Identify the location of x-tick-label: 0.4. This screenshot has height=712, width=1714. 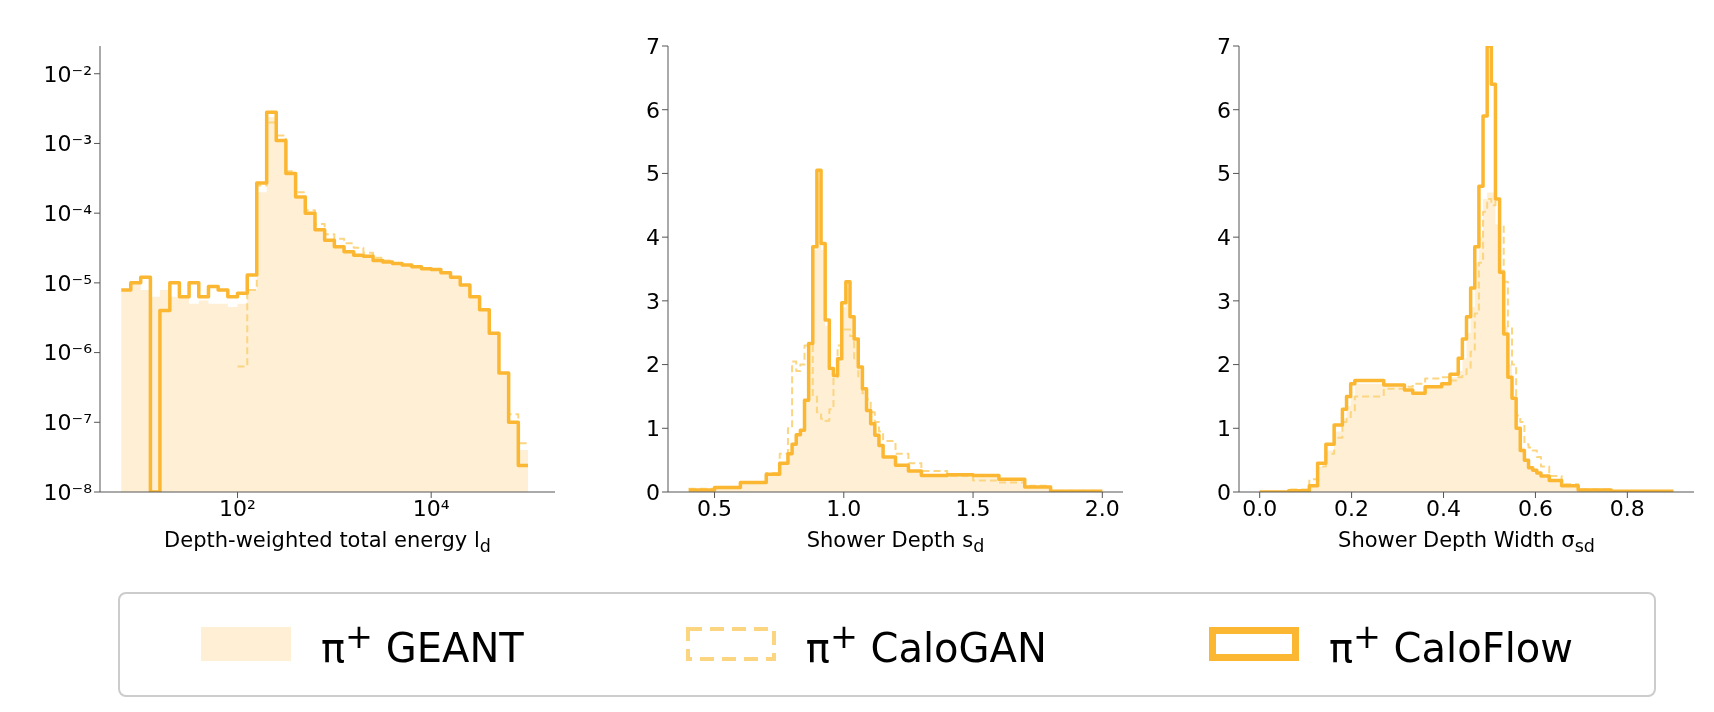
(1444, 508).